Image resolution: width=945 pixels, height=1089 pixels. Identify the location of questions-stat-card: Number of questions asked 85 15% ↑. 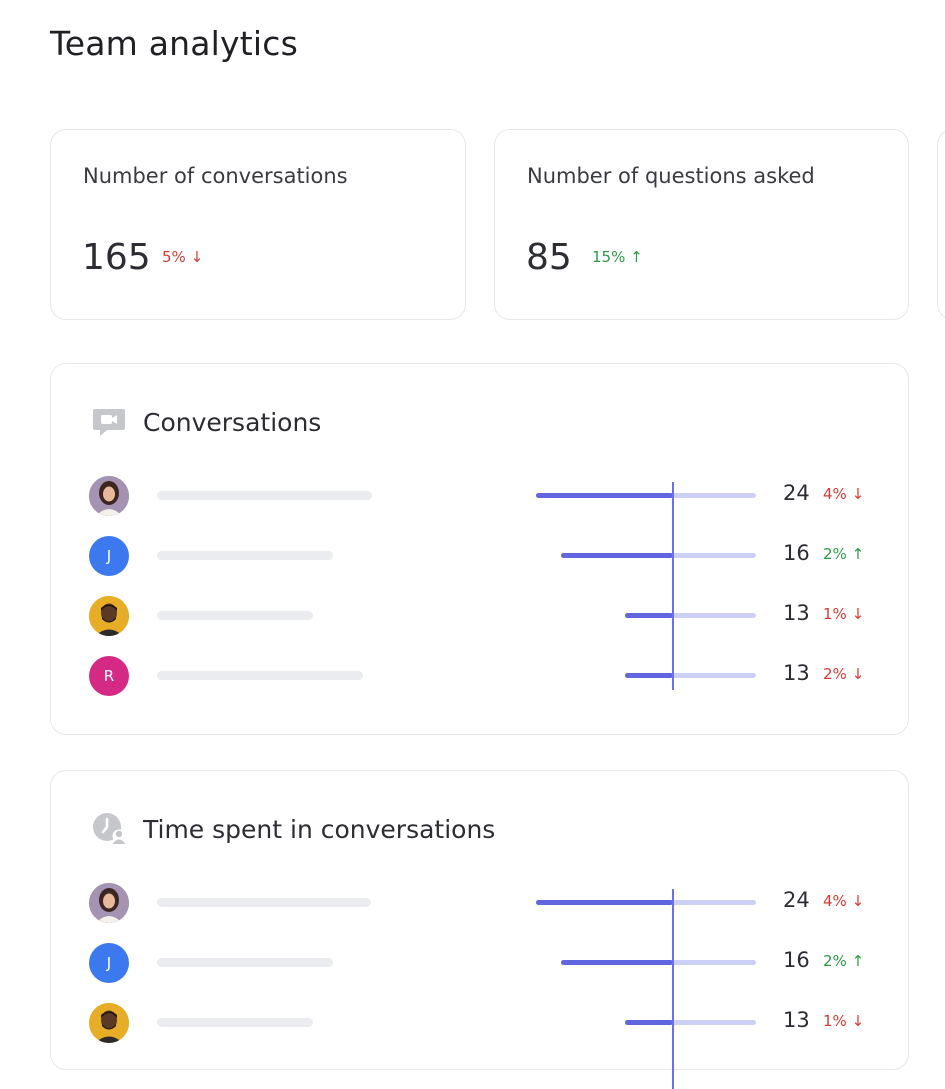
(701, 224).